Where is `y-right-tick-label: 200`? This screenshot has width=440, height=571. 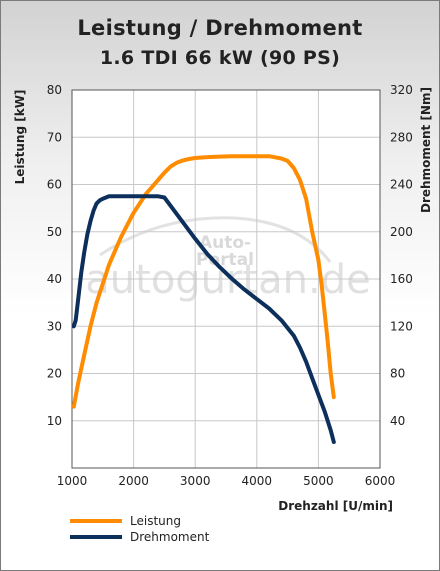 y-right-tick-label: 200 is located at coordinates (401, 232).